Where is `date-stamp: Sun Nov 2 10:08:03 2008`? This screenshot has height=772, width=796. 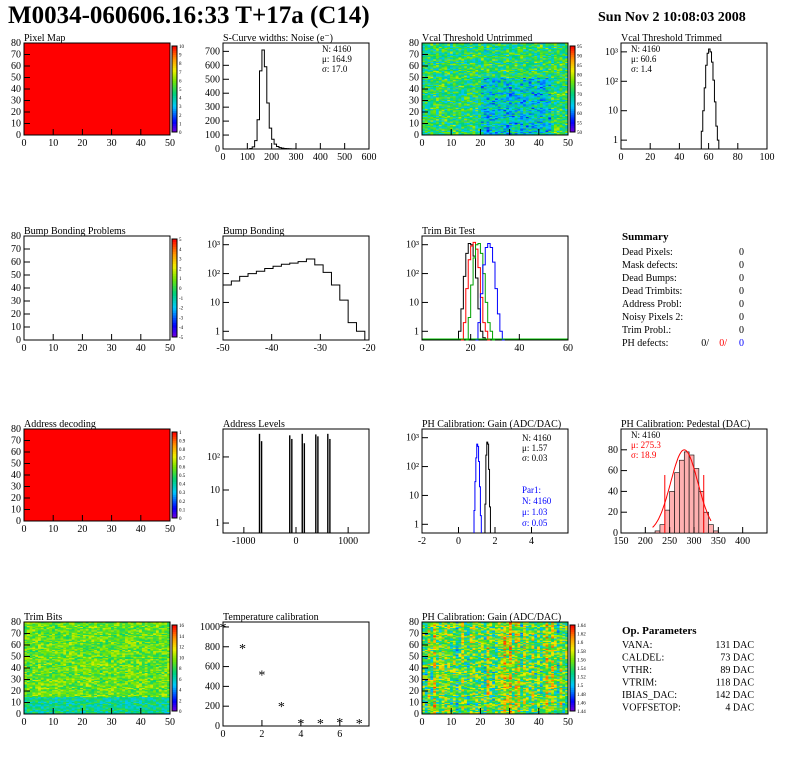 date-stamp: Sun Nov 2 10:08:03 2008 is located at coordinates (672, 17).